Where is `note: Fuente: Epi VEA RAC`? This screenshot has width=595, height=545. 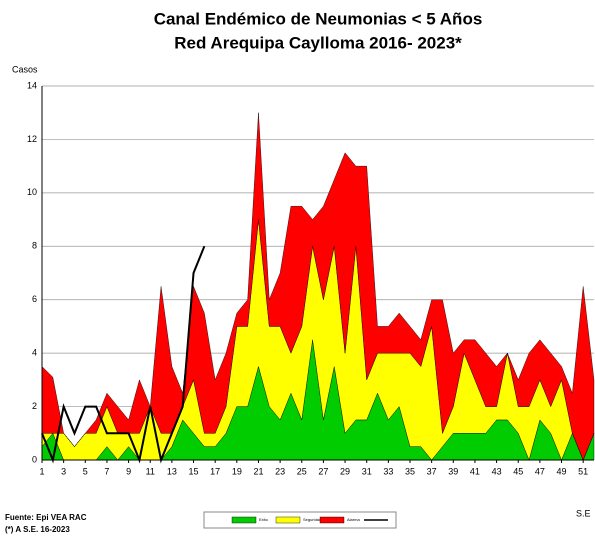
note: Fuente: Epi VEA RAC is located at coordinates (46, 517).